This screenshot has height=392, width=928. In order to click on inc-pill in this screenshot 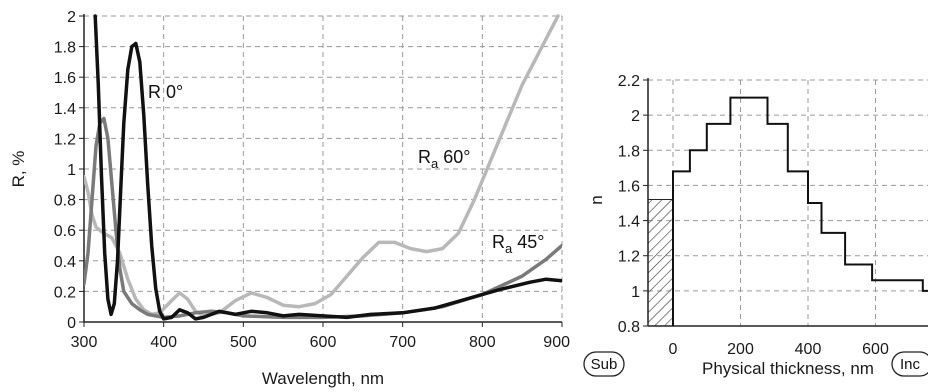, I will do `click(909, 364)`.